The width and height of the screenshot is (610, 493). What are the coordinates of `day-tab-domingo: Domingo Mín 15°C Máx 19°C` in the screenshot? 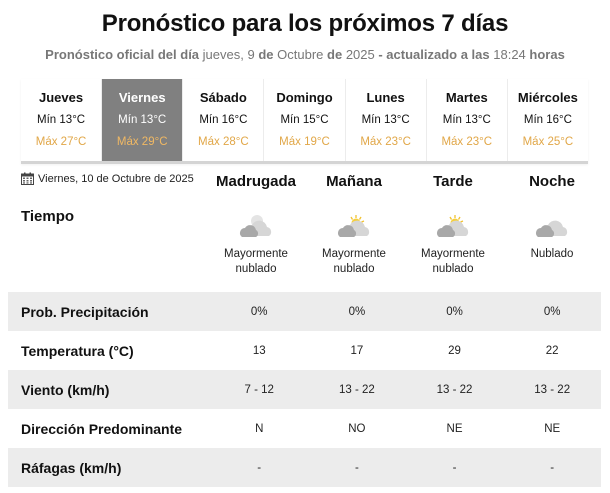 It's located at (305, 120).